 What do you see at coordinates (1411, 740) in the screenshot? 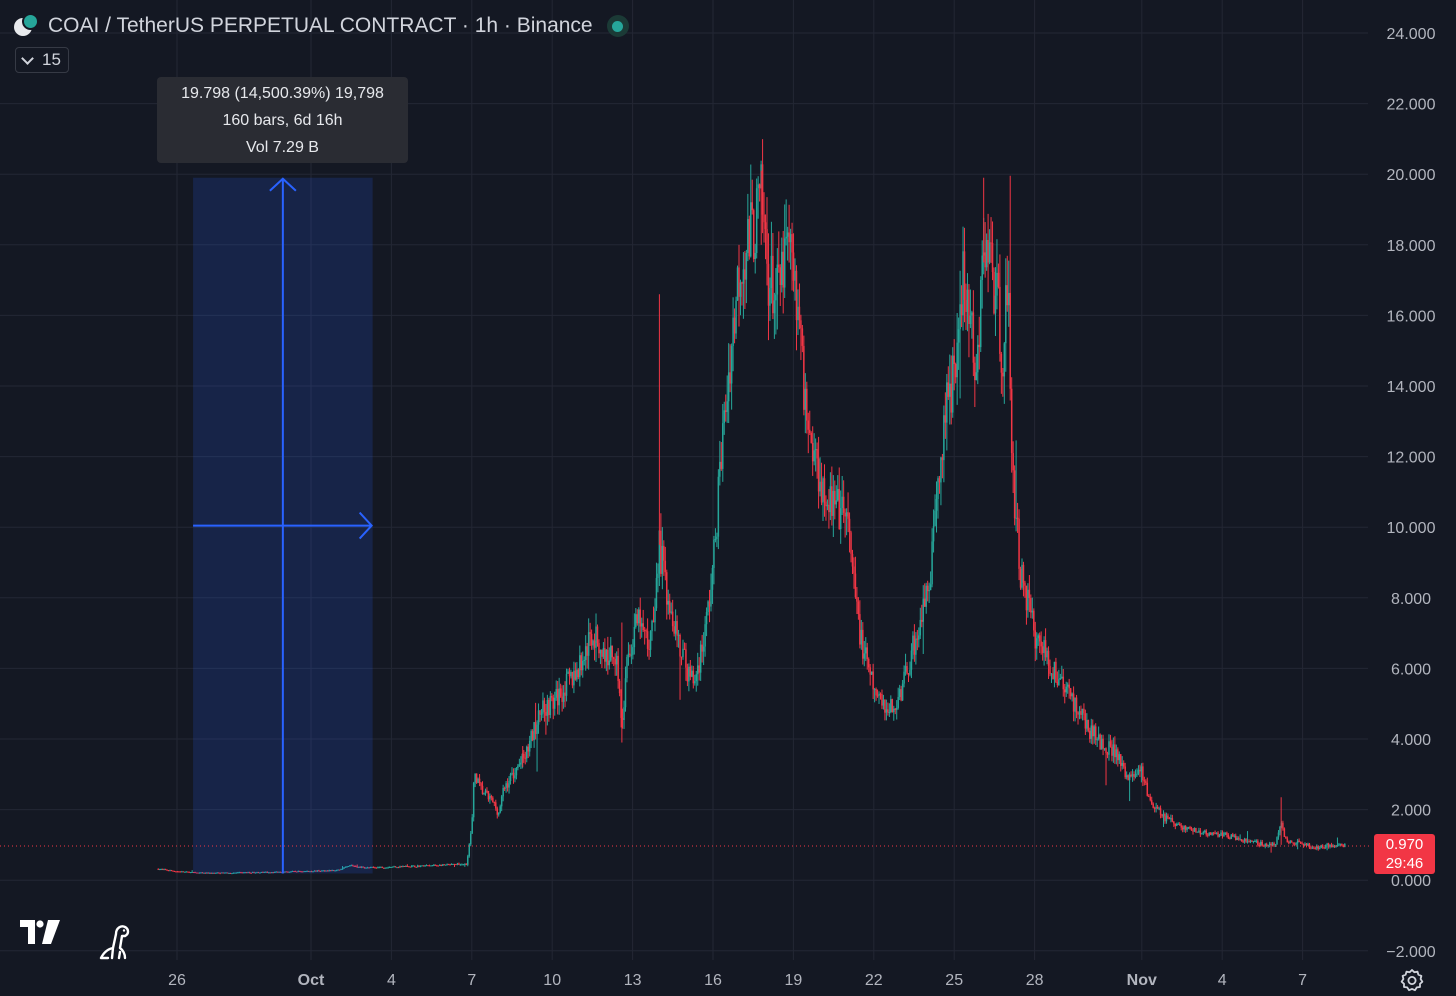
I see `price-tick-label: 4.000` at bounding box center [1411, 740].